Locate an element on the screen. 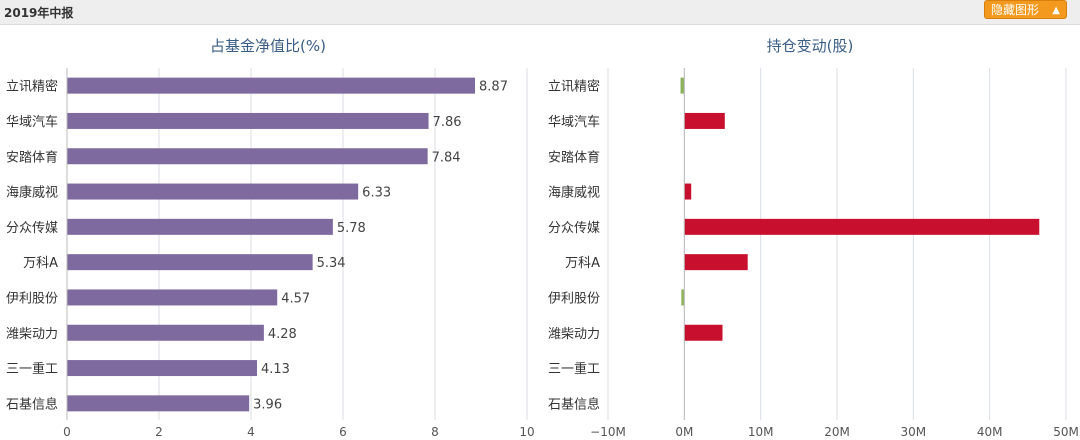 The image size is (1080, 440). left-chart-tick-label: 0 is located at coordinates (67, 432).